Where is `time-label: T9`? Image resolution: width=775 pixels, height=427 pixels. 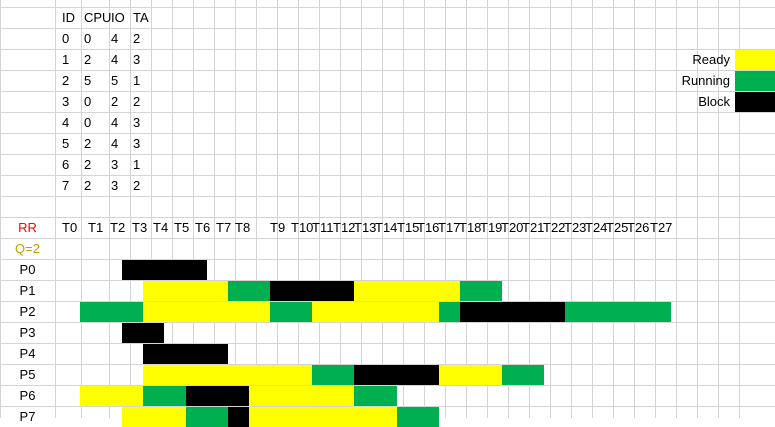
time-label: T9 is located at coordinates (278, 227).